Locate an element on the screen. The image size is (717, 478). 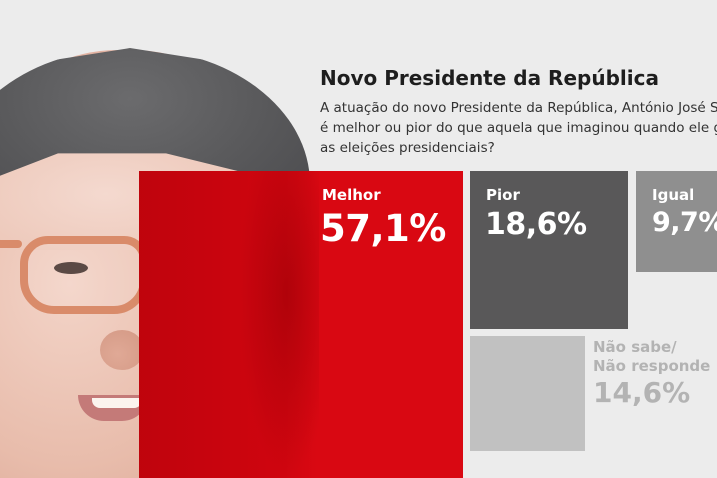
result-value: 9,7% is located at coordinates (684, 222).